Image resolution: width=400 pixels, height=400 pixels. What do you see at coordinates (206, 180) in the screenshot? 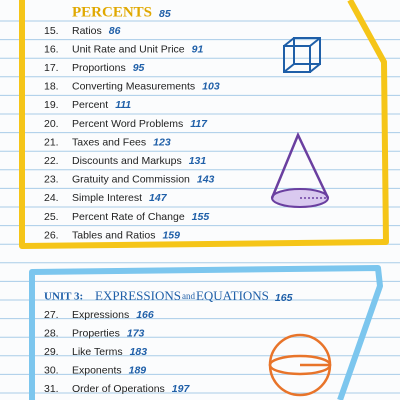
I see `entry-page: 143` at bounding box center [206, 180].